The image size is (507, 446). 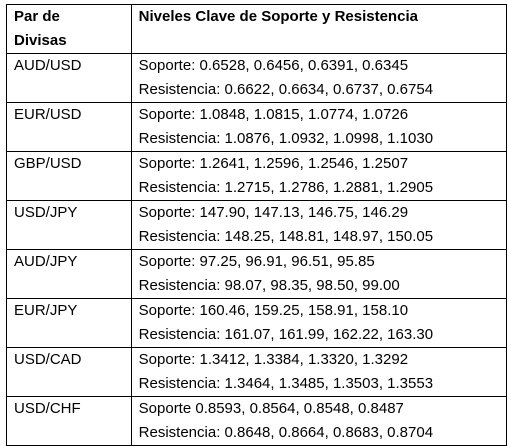 I want to click on header-pair-line1: Par de, so click(x=37, y=16).